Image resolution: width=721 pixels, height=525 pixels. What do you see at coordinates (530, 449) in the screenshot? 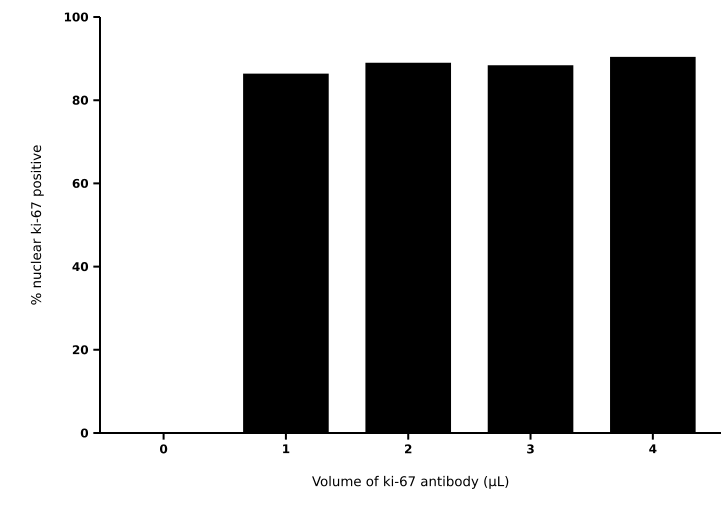
I see `x-tick-label: 3` at bounding box center [530, 449].